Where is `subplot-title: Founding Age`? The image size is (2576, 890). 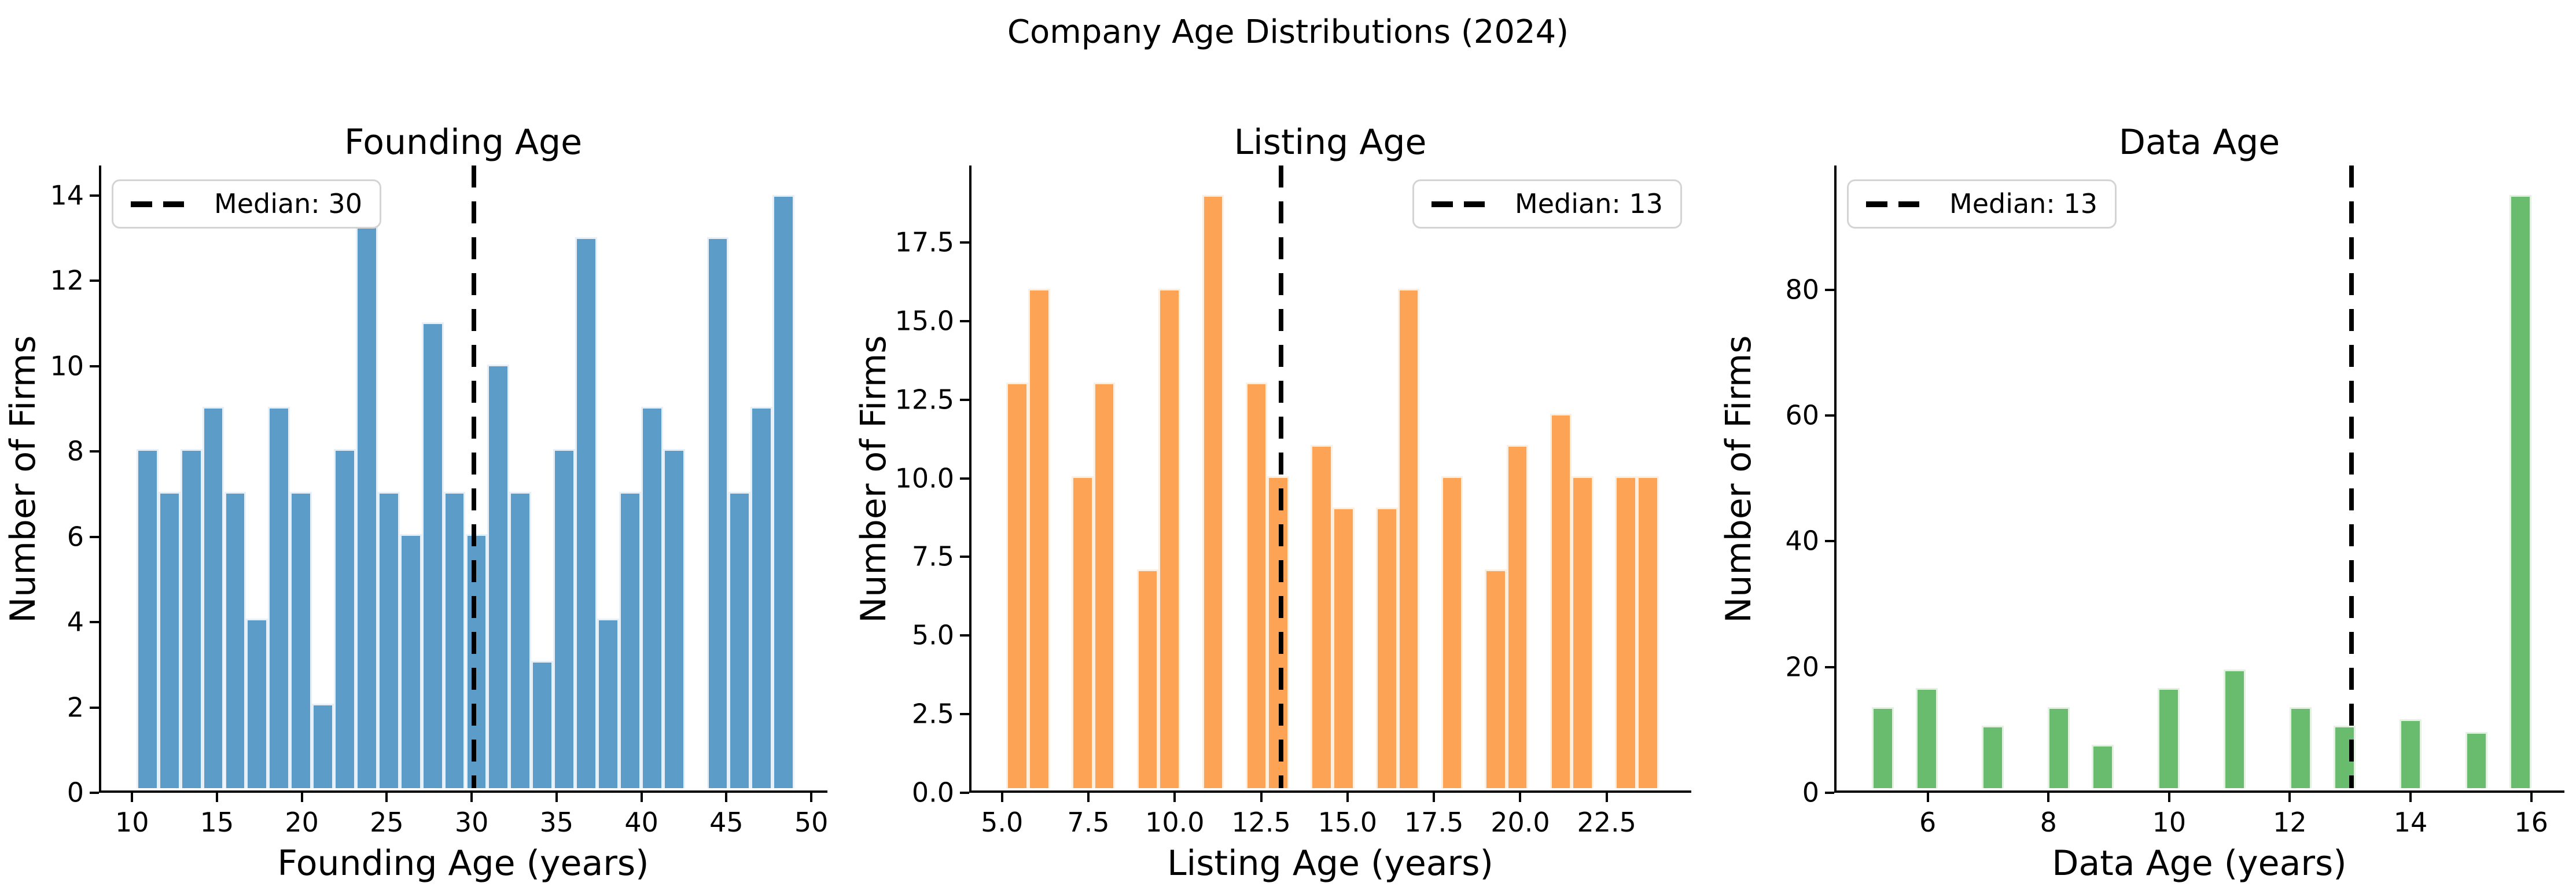
subplot-title: Founding Age is located at coordinates (463, 142).